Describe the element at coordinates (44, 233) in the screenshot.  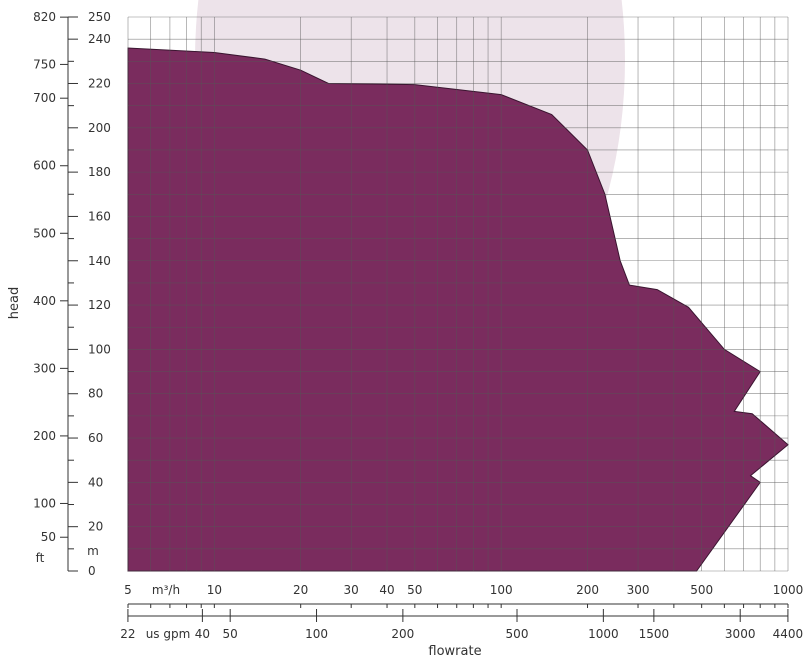
I see `y-tick-label-ft: 500` at that location.